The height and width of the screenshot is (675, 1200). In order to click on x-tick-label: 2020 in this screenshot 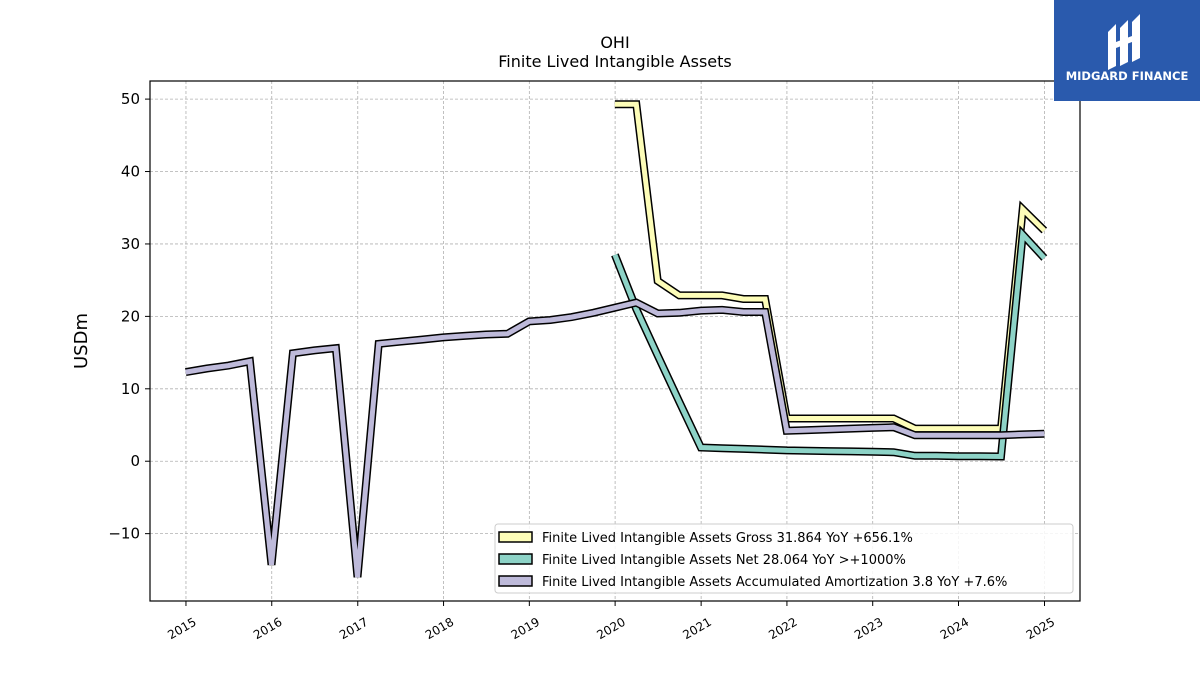, I will do `click(610, 628)`.